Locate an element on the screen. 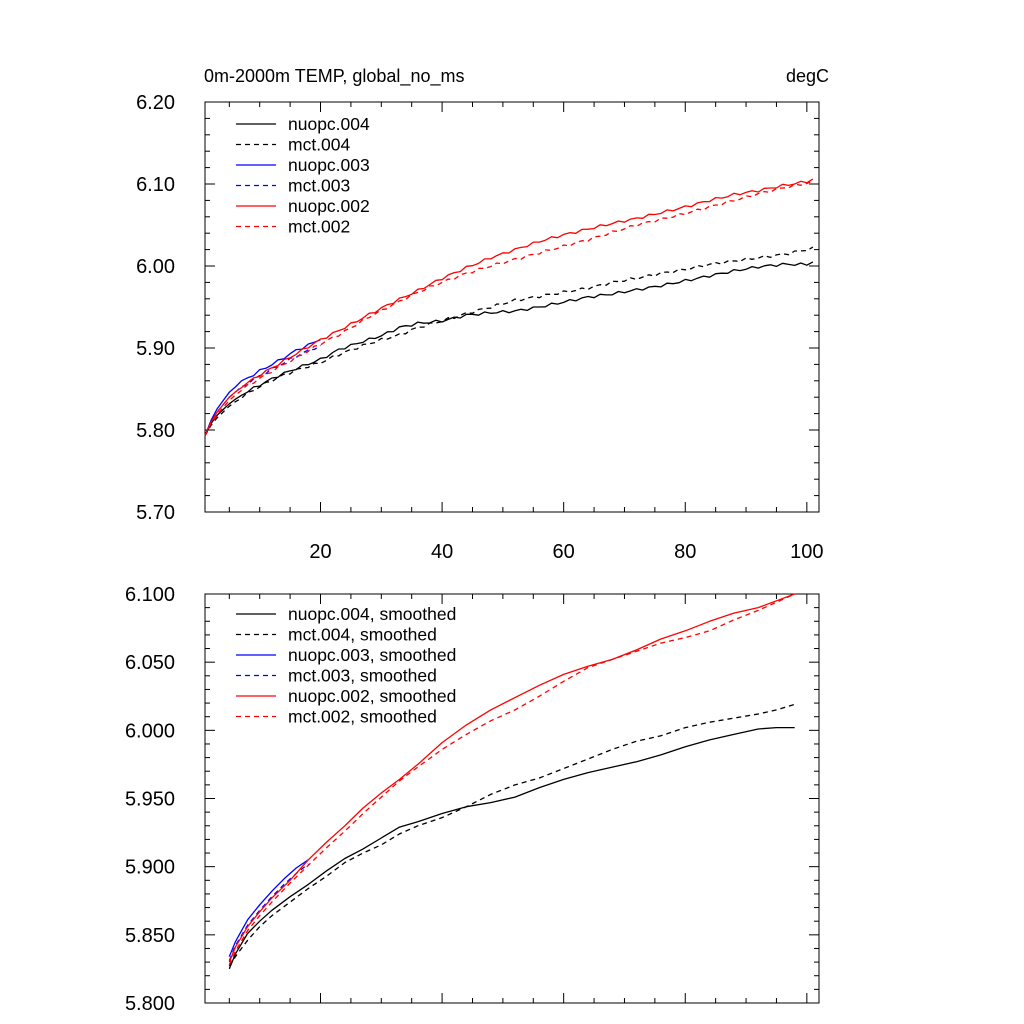 This screenshot has height=1024, width=1024. chart-title-left: 0m-2000m TEMP, global_no_ms is located at coordinates (334, 76).